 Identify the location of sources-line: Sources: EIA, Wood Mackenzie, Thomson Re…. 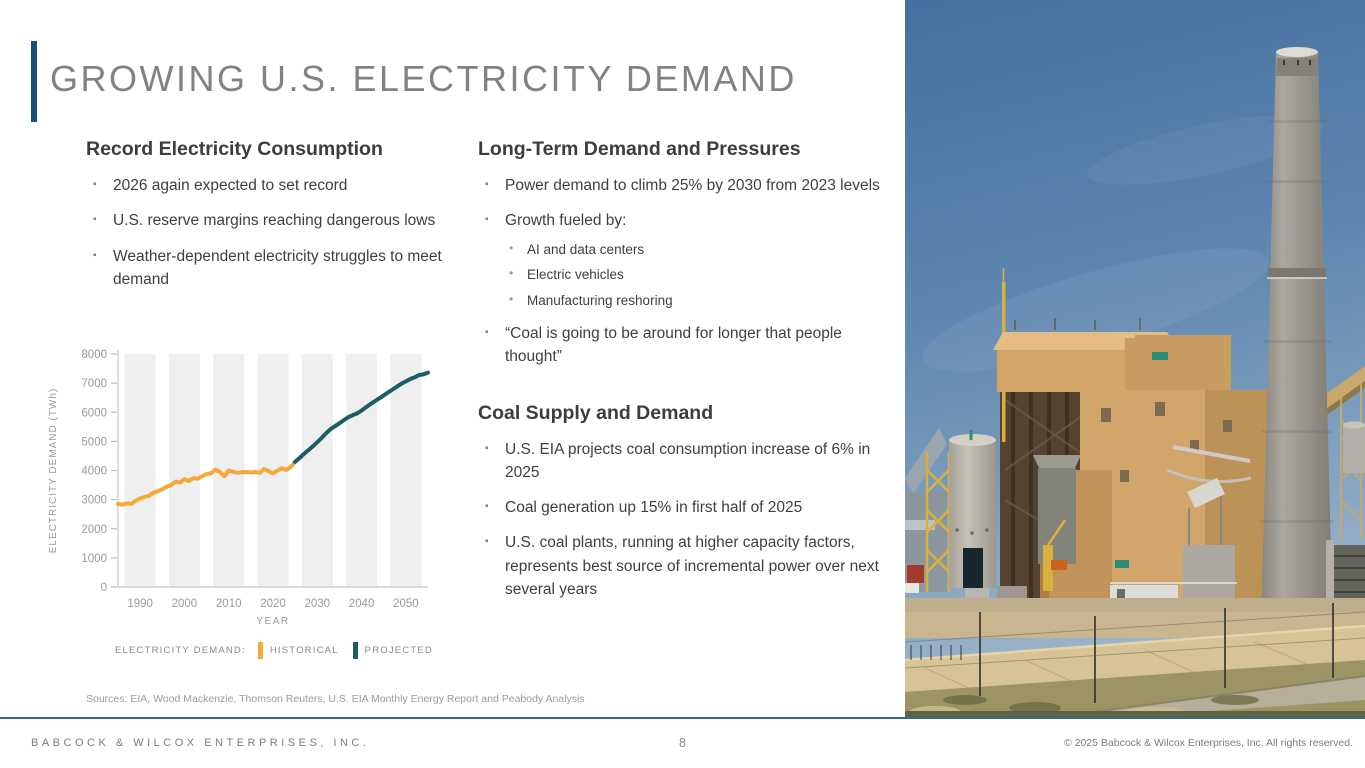
(335, 699).